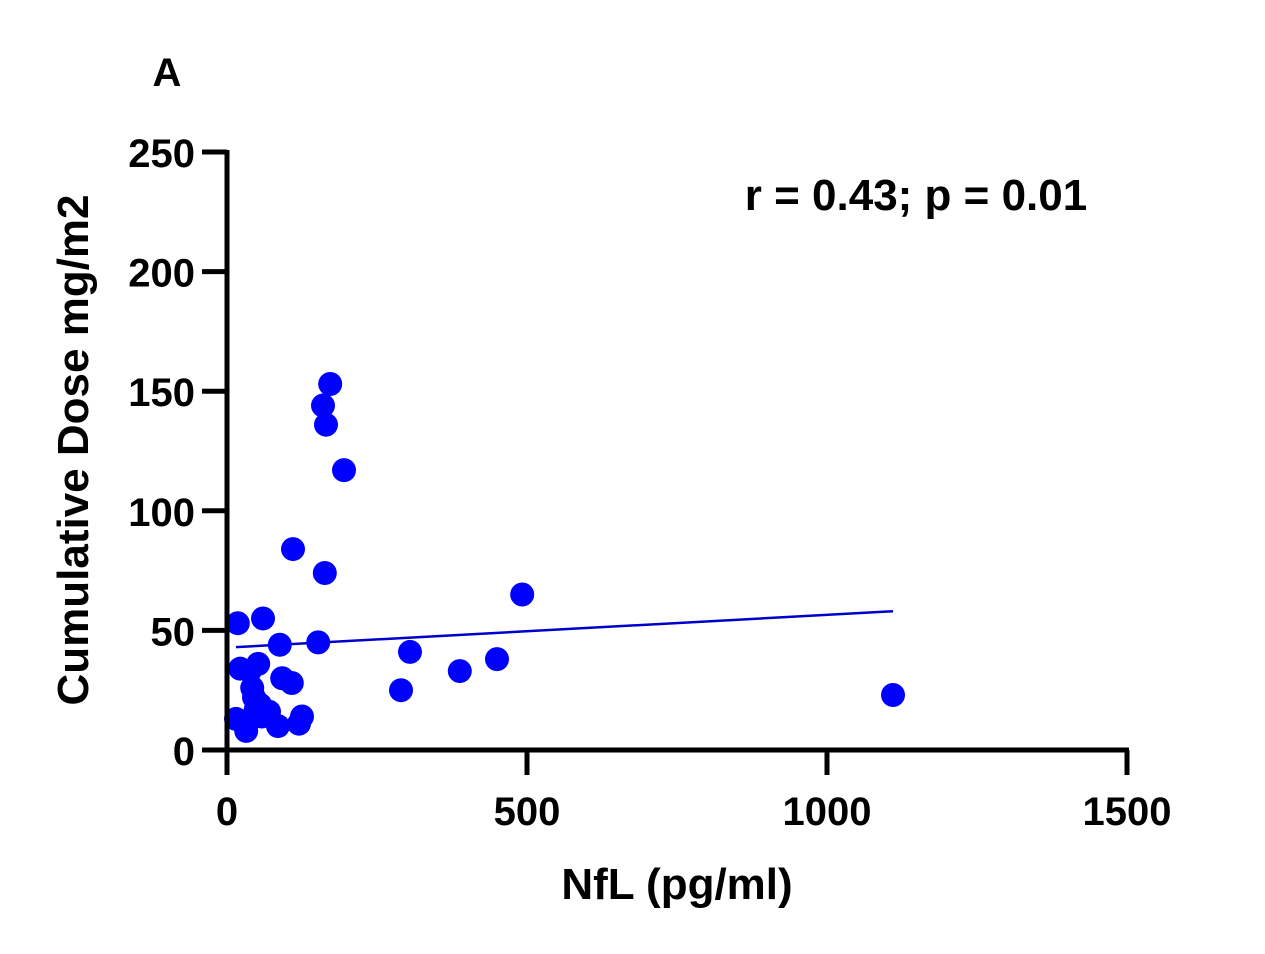  Describe the element at coordinates (916, 195) in the screenshot. I see `correlation-annotation: r = 0.43; p = 0.01` at that location.